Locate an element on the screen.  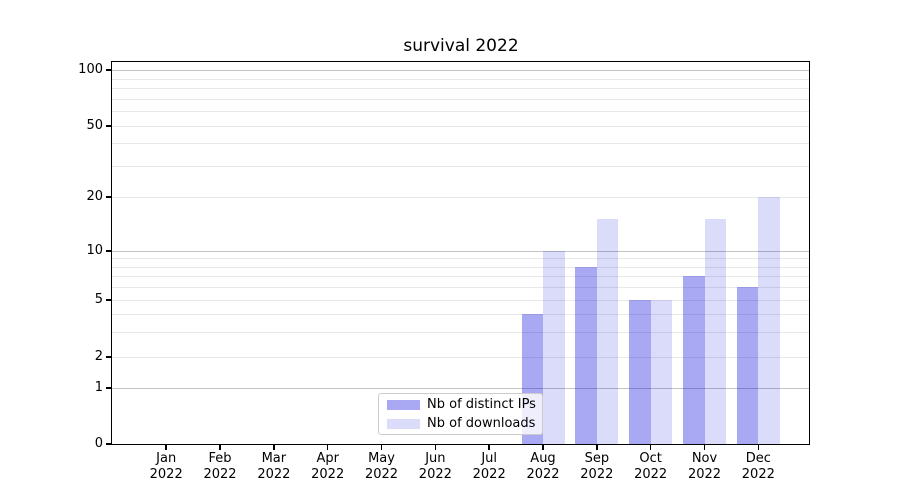
x-tick-month: Nov is located at coordinates (704, 458).